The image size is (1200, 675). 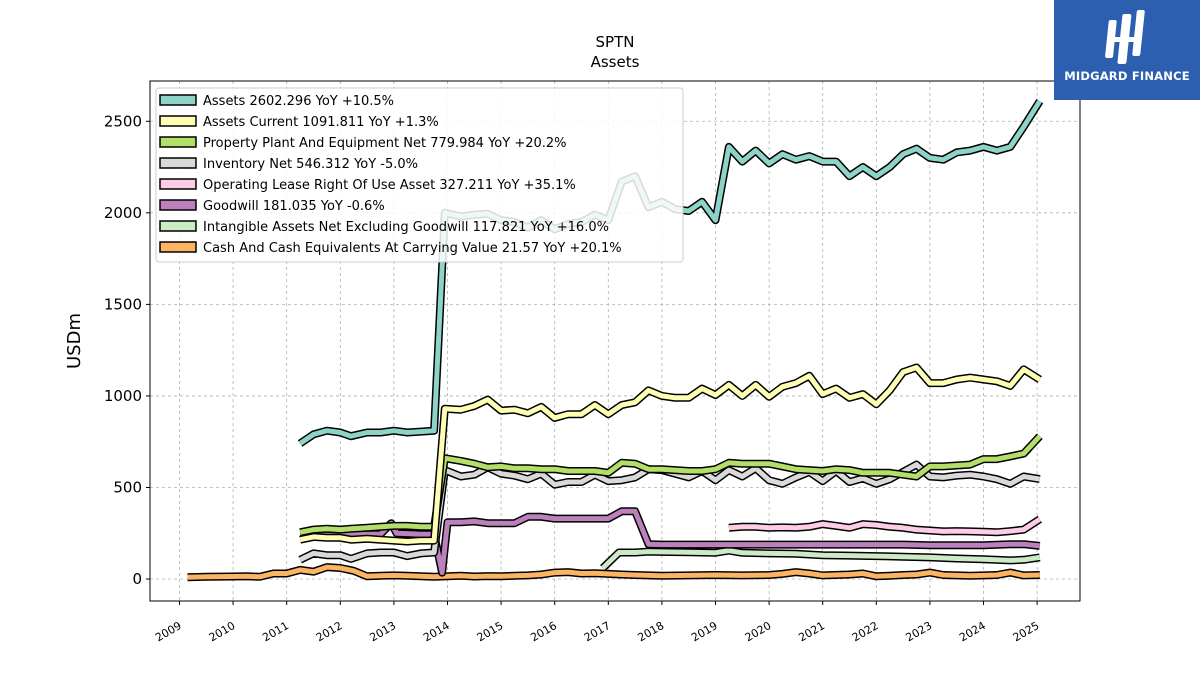 I want to click on x-tick-label: 2023, so click(x=919, y=631).